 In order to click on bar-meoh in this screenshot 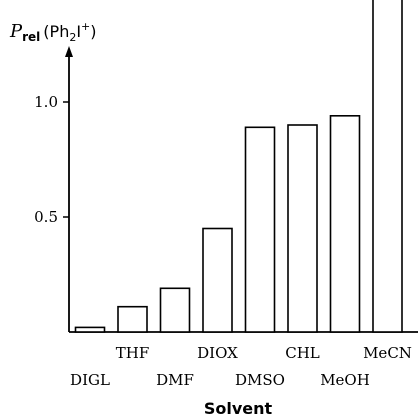, I will do `click(345, 224)`.